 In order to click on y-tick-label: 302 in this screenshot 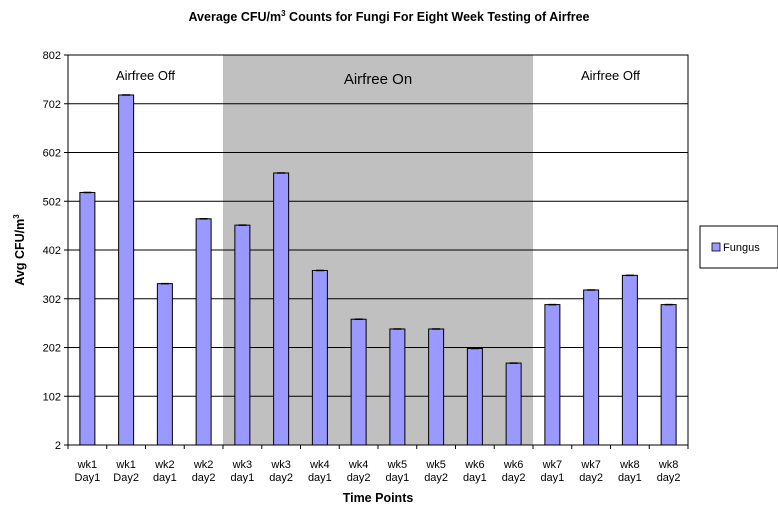, I will do `click(52, 300)`.